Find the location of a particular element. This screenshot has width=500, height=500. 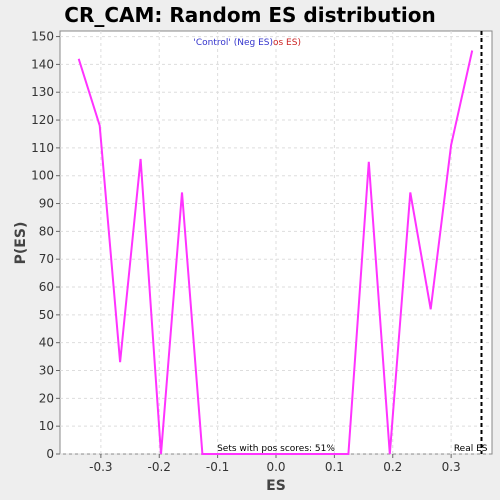

real-es-layer: Real ES is located at coordinates (471, 242).